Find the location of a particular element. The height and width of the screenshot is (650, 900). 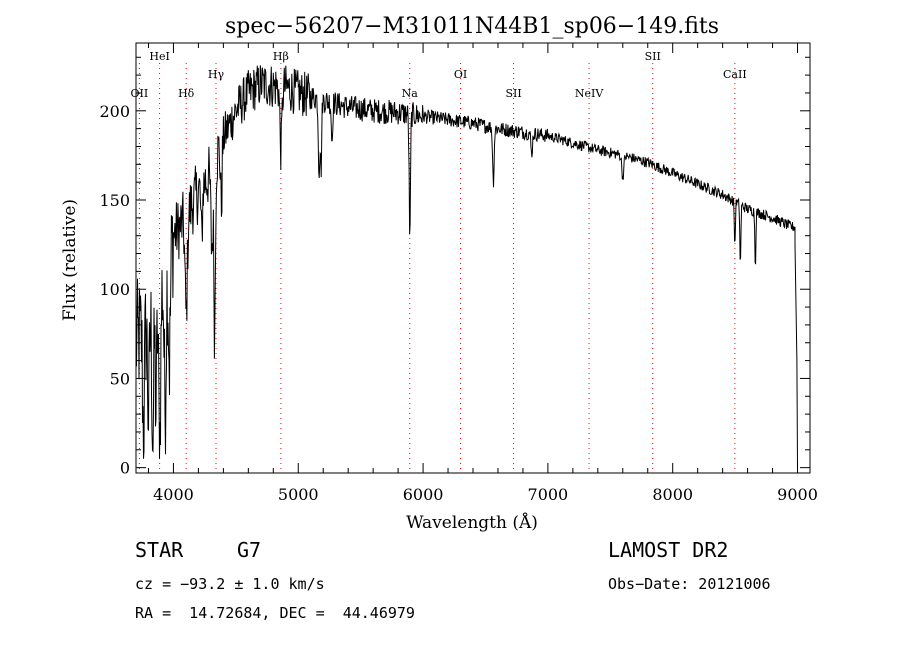

survey-name: LAMOST DR2 is located at coordinates (668, 550).